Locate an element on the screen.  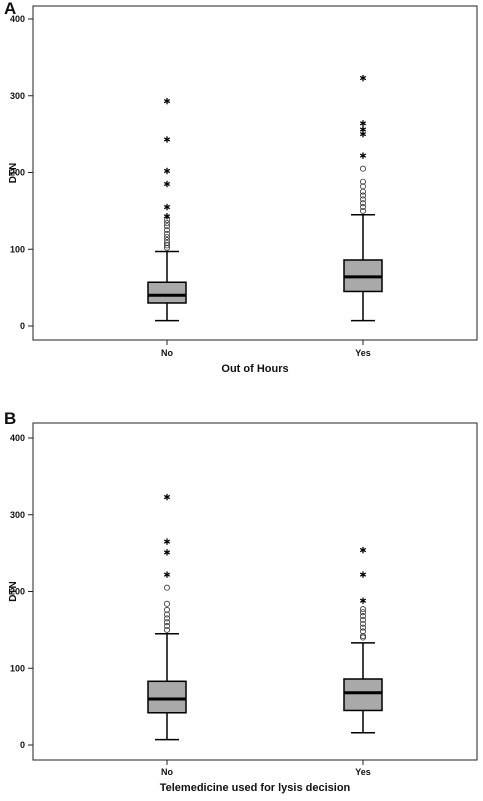
panel-label: A is located at coordinates (10, 9).